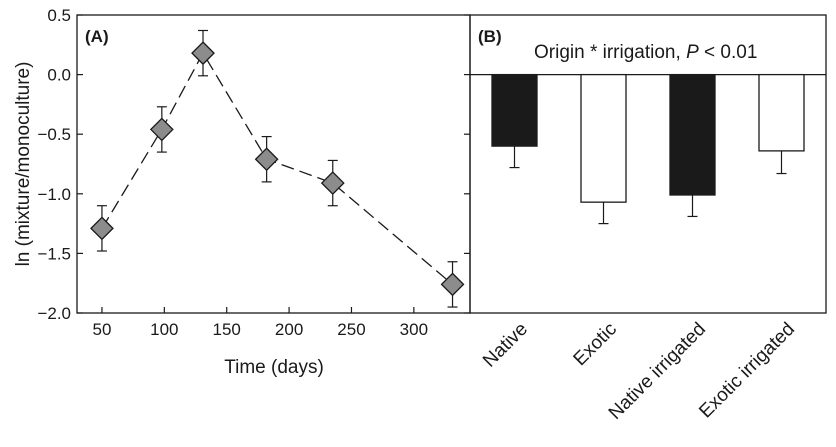 This screenshot has height=447, width=836. What do you see at coordinates (164, 329) in the screenshot?
I see `x-tick-label: 100` at bounding box center [164, 329].